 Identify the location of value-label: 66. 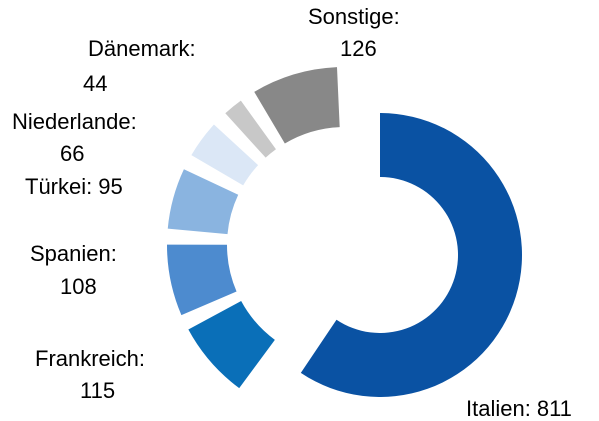
(72, 153).